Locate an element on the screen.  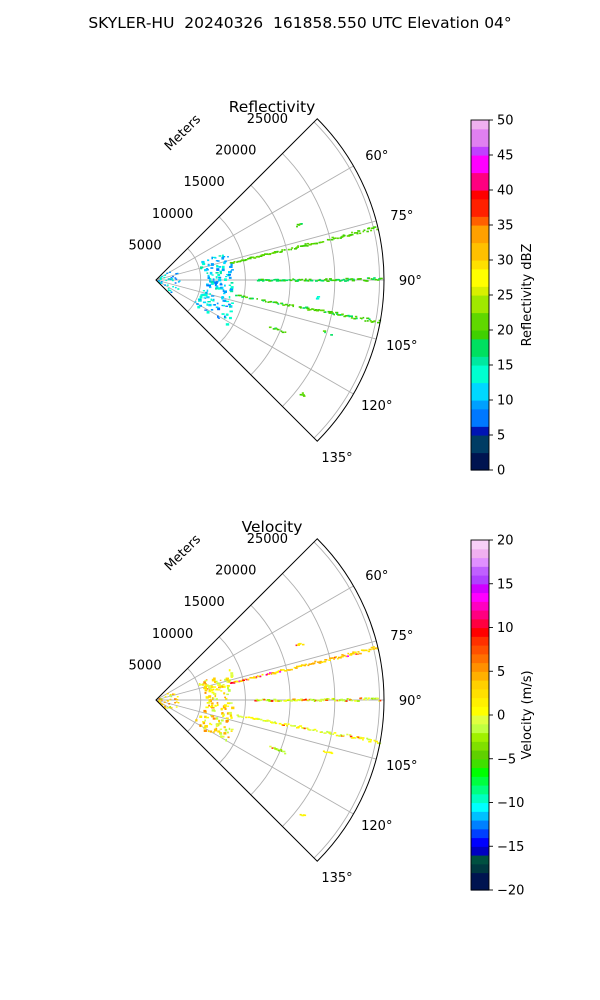
angular-tick-label: 135° is located at coordinates (336, 878).